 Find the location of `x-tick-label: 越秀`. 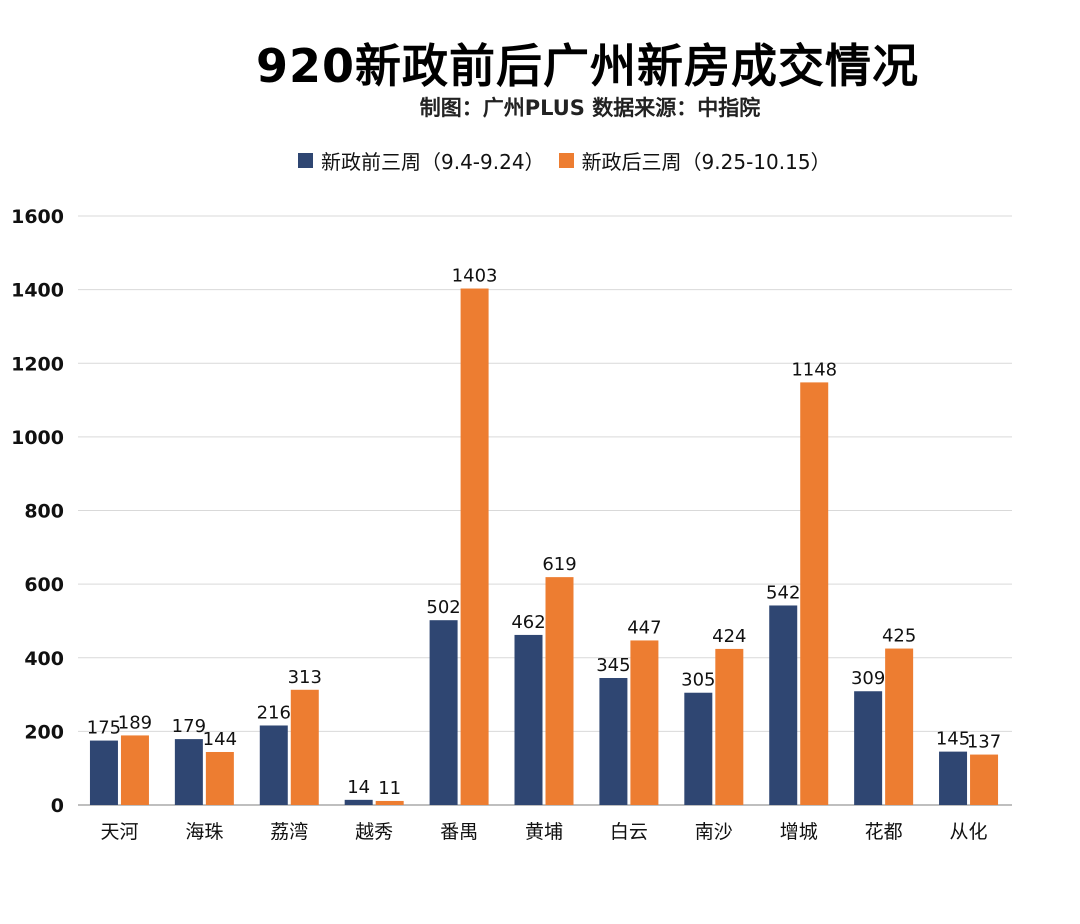

x-tick-label: 越秀 is located at coordinates (374, 832).